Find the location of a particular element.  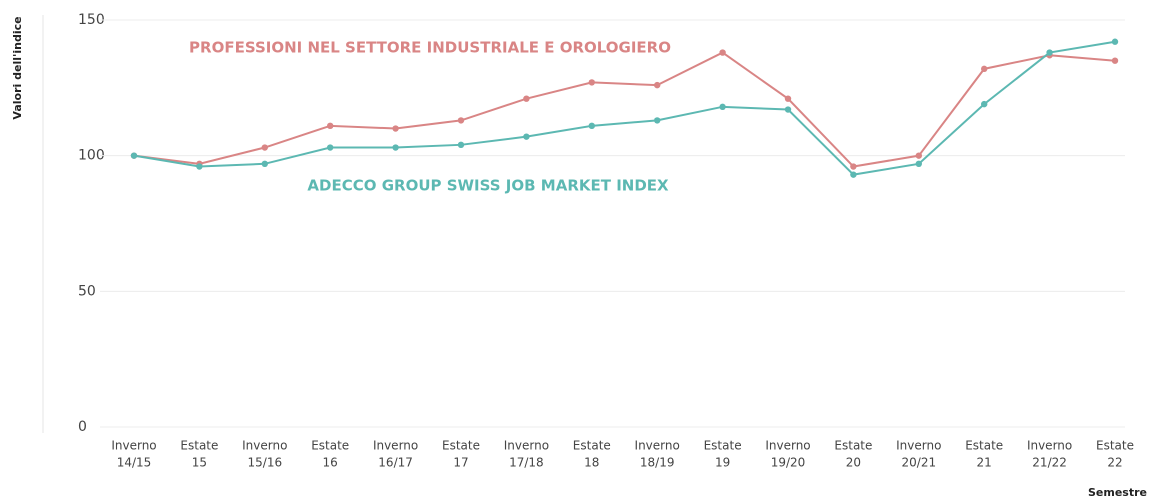

x-tick-label: 14/15 is located at coordinates (134, 463).